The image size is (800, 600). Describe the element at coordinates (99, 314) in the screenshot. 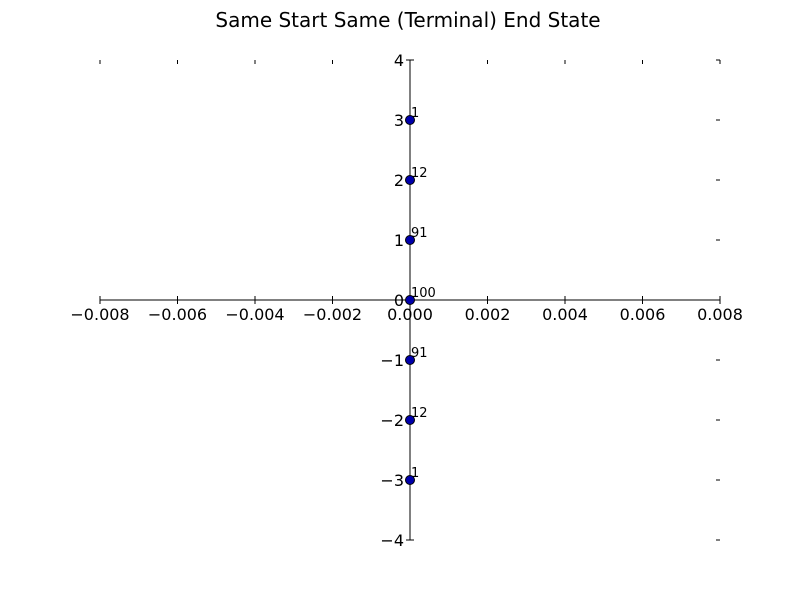

I see `x-tick-label: −0.008` at that location.